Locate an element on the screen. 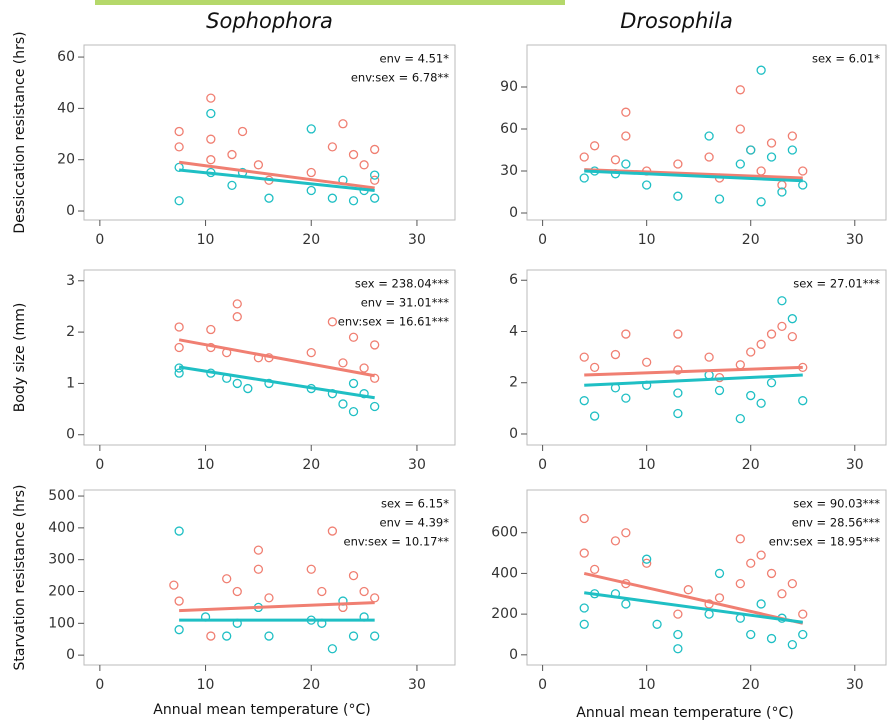 The width and height of the screenshot is (888, 725). y-tick-label: 400 is located at coordinates (61, 528).